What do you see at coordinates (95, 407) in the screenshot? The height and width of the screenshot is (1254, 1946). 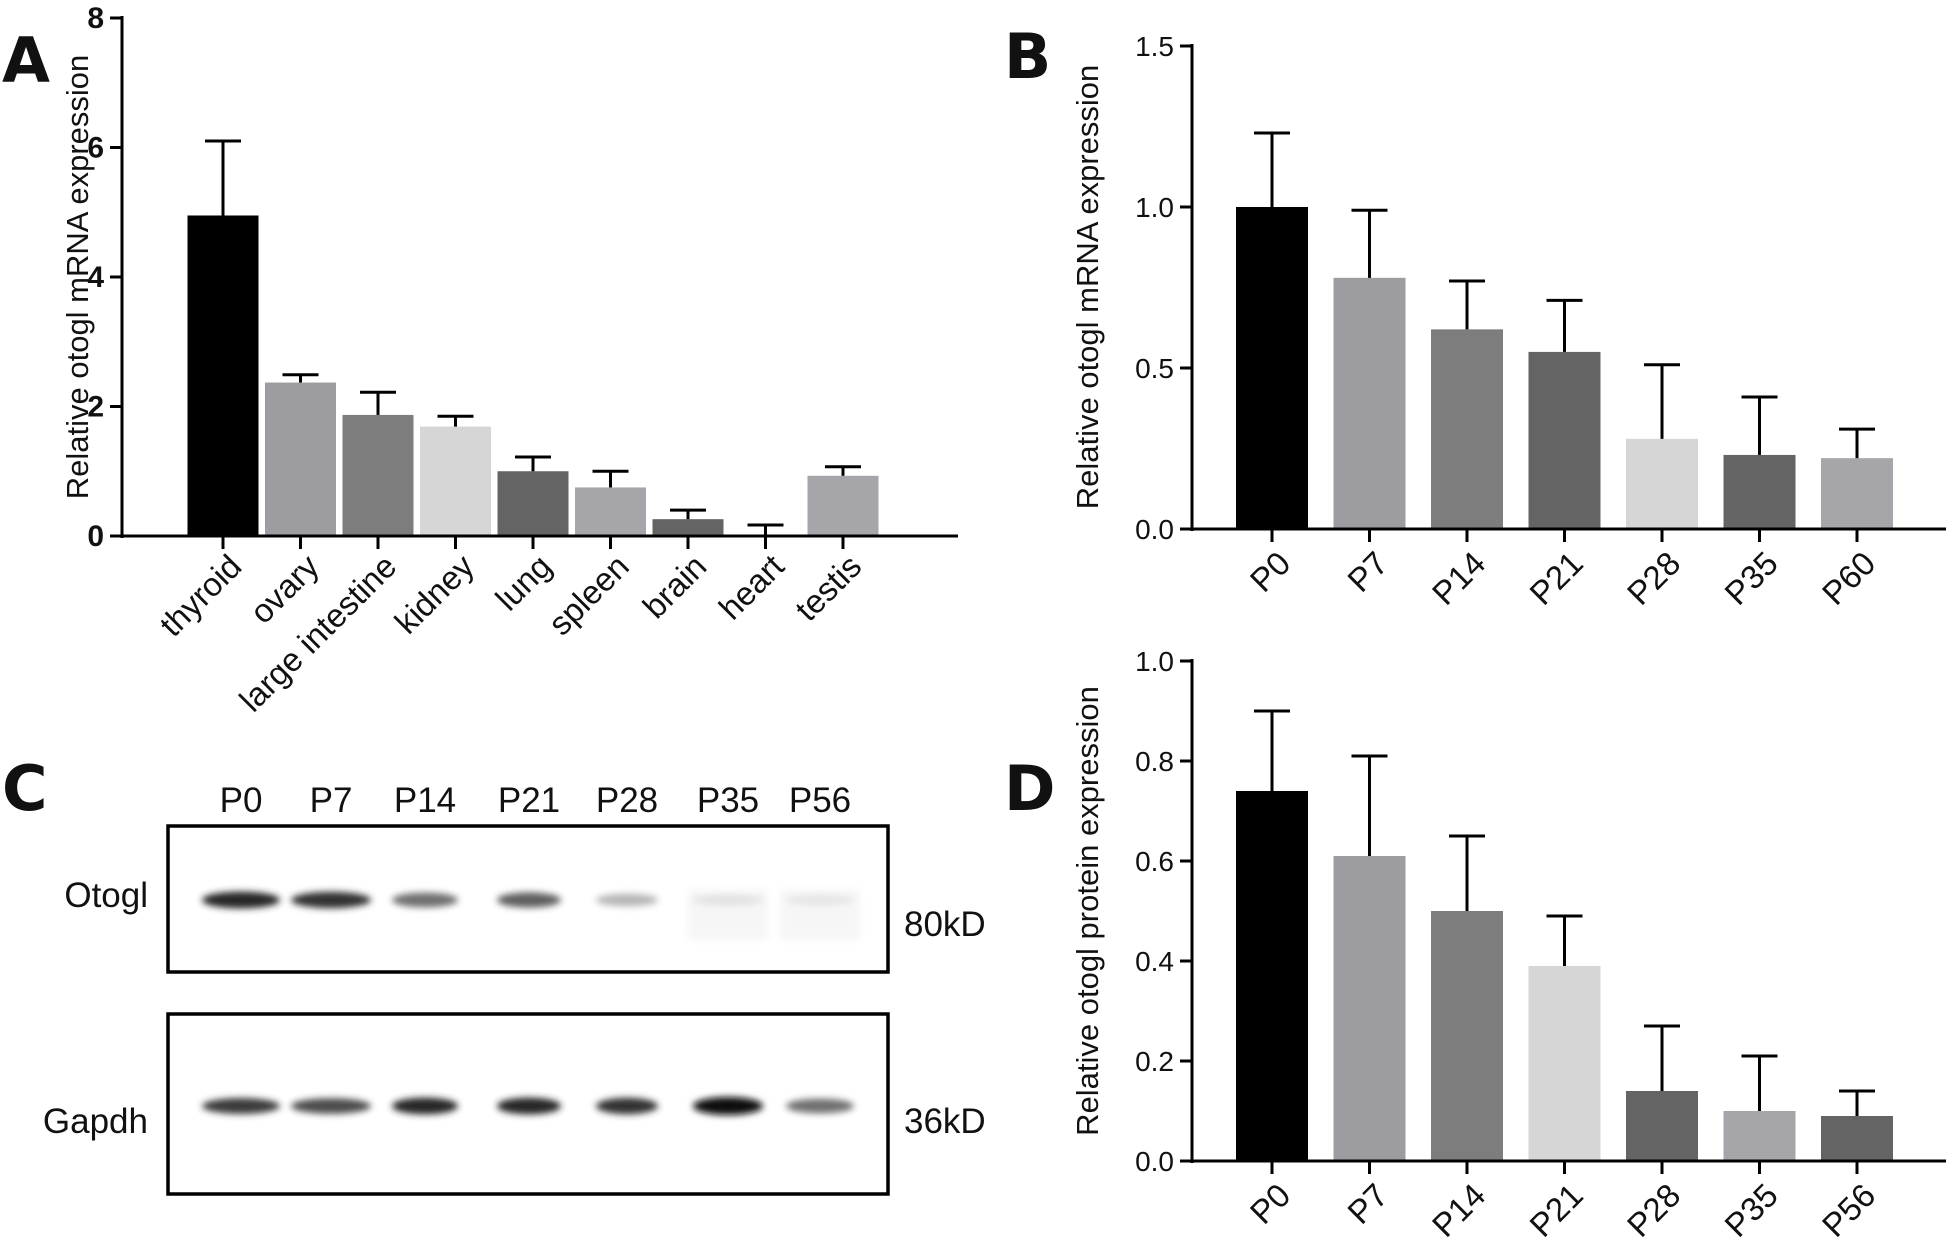 I see `y-tick-label: 2` at bounding box center [95, 407].